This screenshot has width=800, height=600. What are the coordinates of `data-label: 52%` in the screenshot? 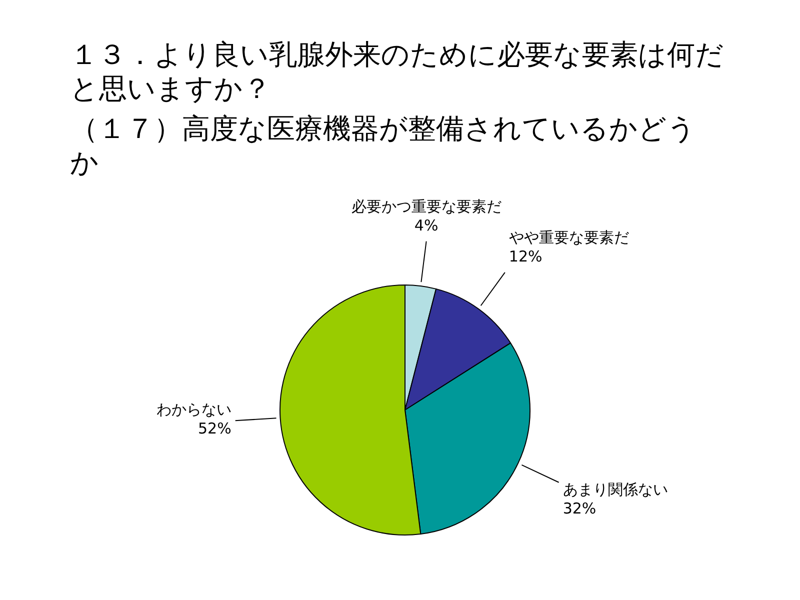 It's located at (215, 429).